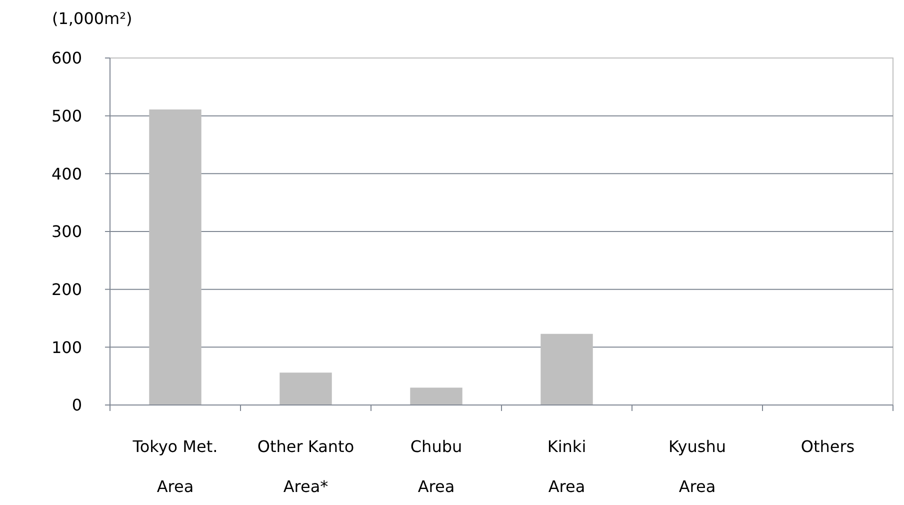 This screenshot has width=904, height=505. What do you see at coordinates (77, 405) in the screenshot?
I see `y-tick-label: 0` at bounding box center [77, 405].